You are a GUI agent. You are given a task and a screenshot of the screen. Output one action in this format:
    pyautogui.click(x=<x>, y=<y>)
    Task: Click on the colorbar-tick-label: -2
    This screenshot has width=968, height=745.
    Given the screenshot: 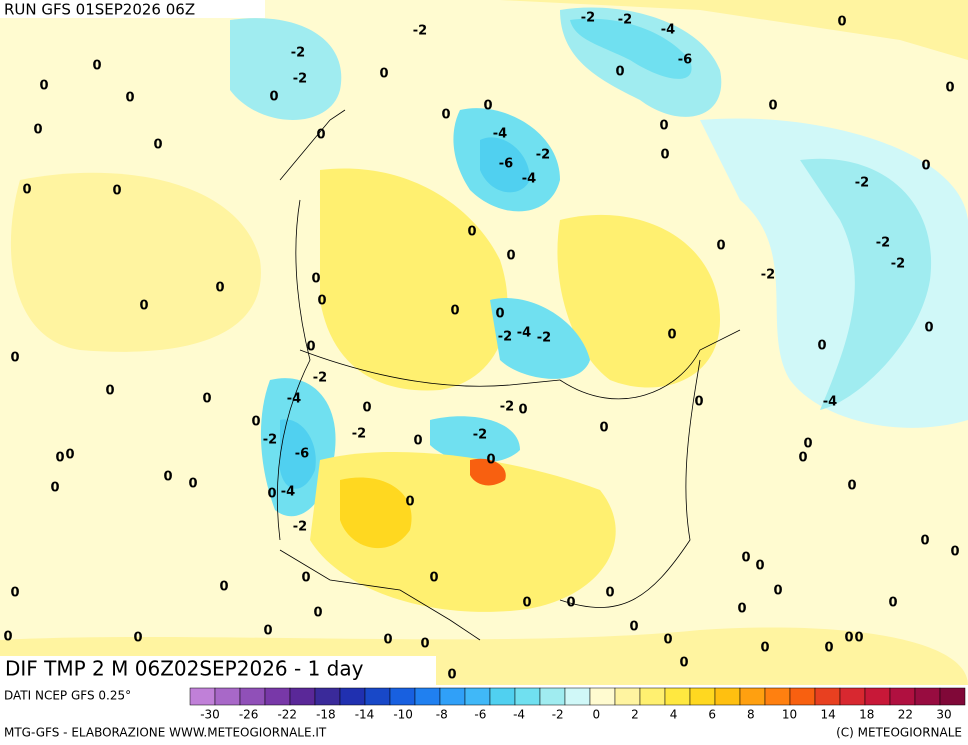 What is the action you would take?
    pyautogui.click(x=558, y=715)
    